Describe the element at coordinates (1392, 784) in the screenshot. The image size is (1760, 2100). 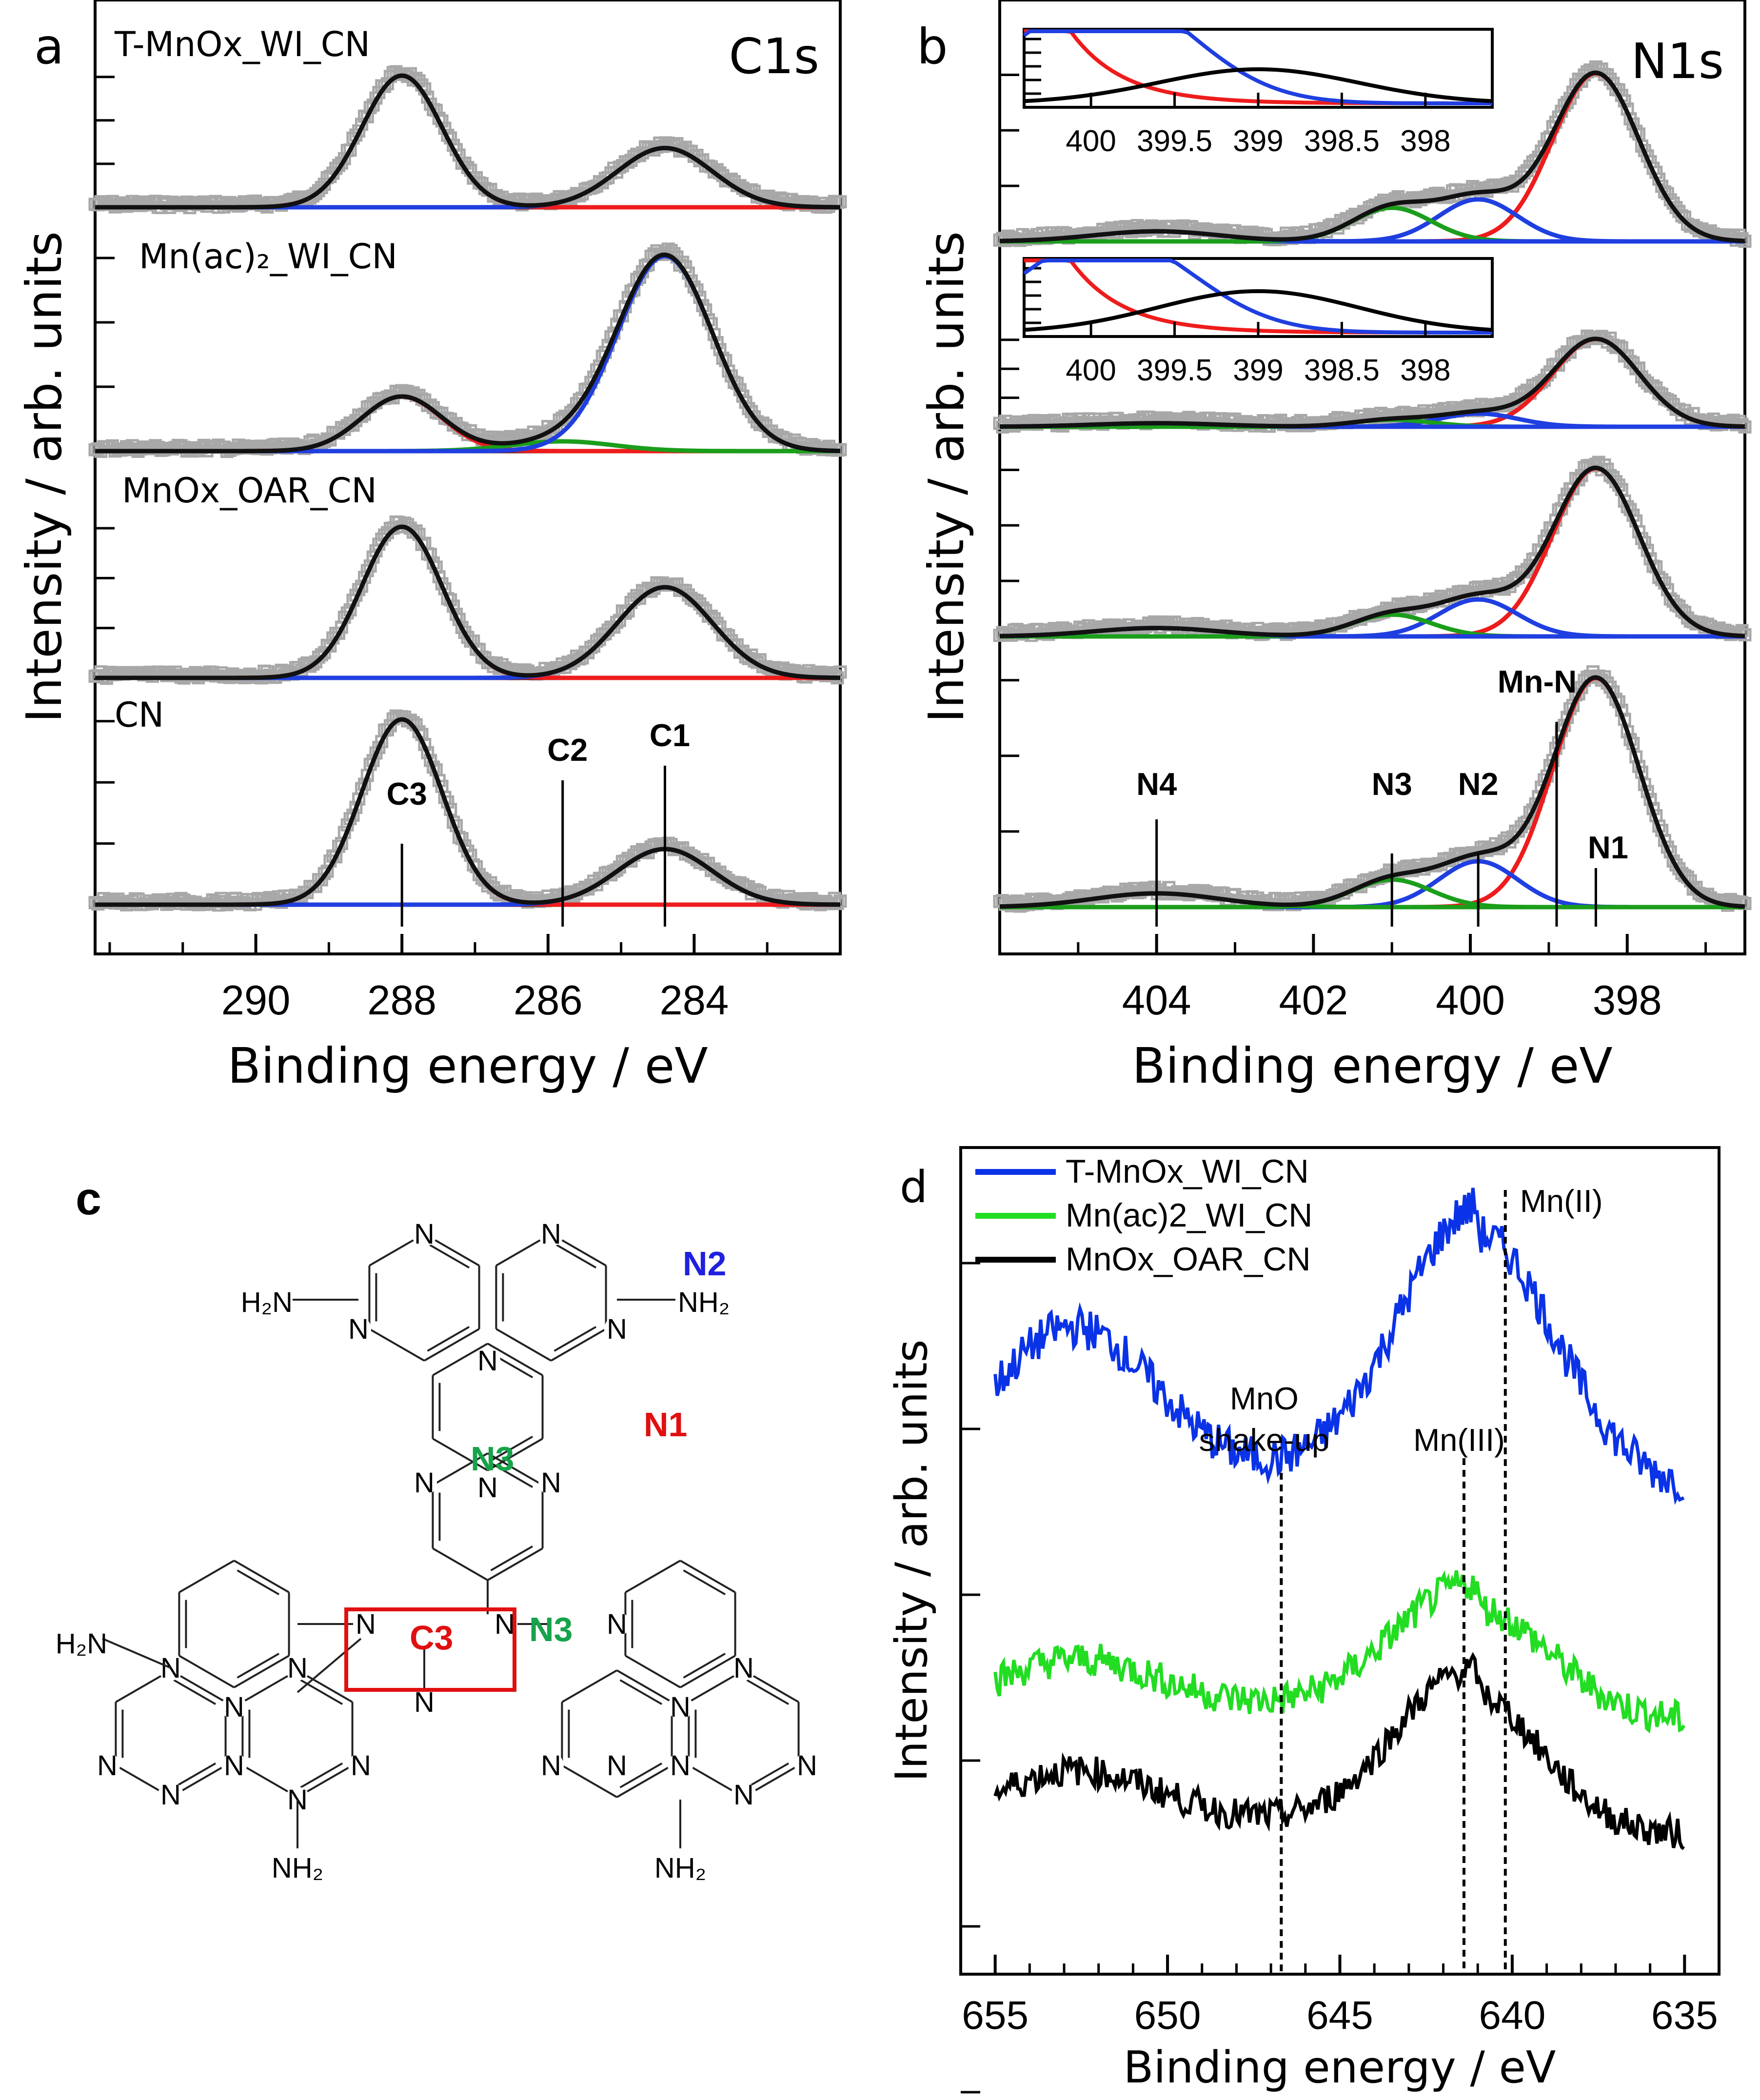
I see `peak-label-n3: N3` at that location.